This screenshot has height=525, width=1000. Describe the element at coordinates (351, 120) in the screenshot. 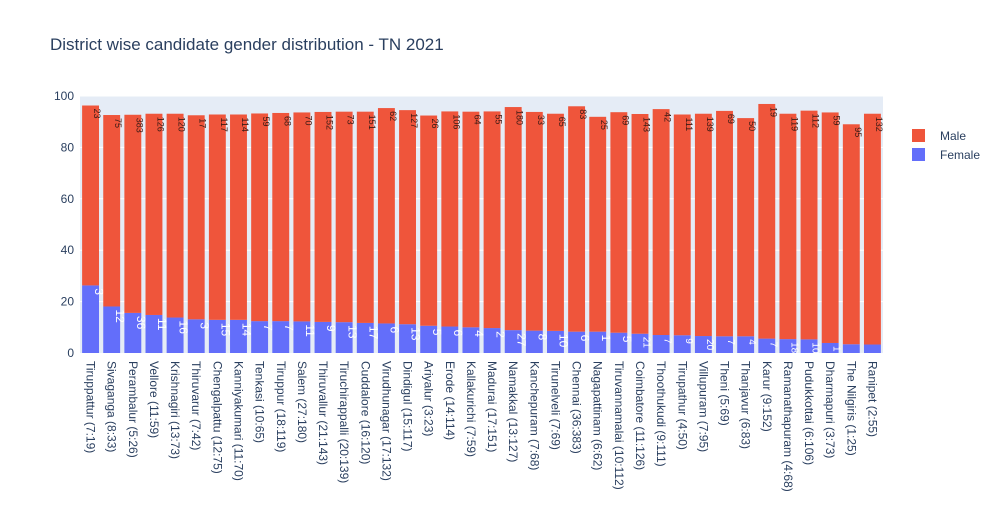

I see `bar-label-male: 73` at that location.